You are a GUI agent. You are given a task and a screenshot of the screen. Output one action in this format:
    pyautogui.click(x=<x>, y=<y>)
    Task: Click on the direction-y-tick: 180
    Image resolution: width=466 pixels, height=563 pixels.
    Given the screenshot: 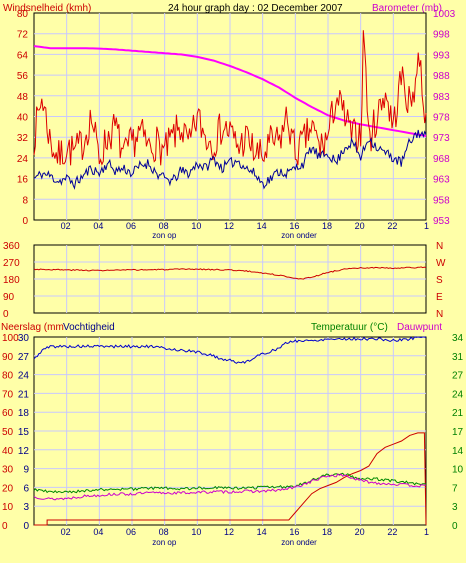 What is the action you would take?
    pyautogui.click(x=11, y=280)
    